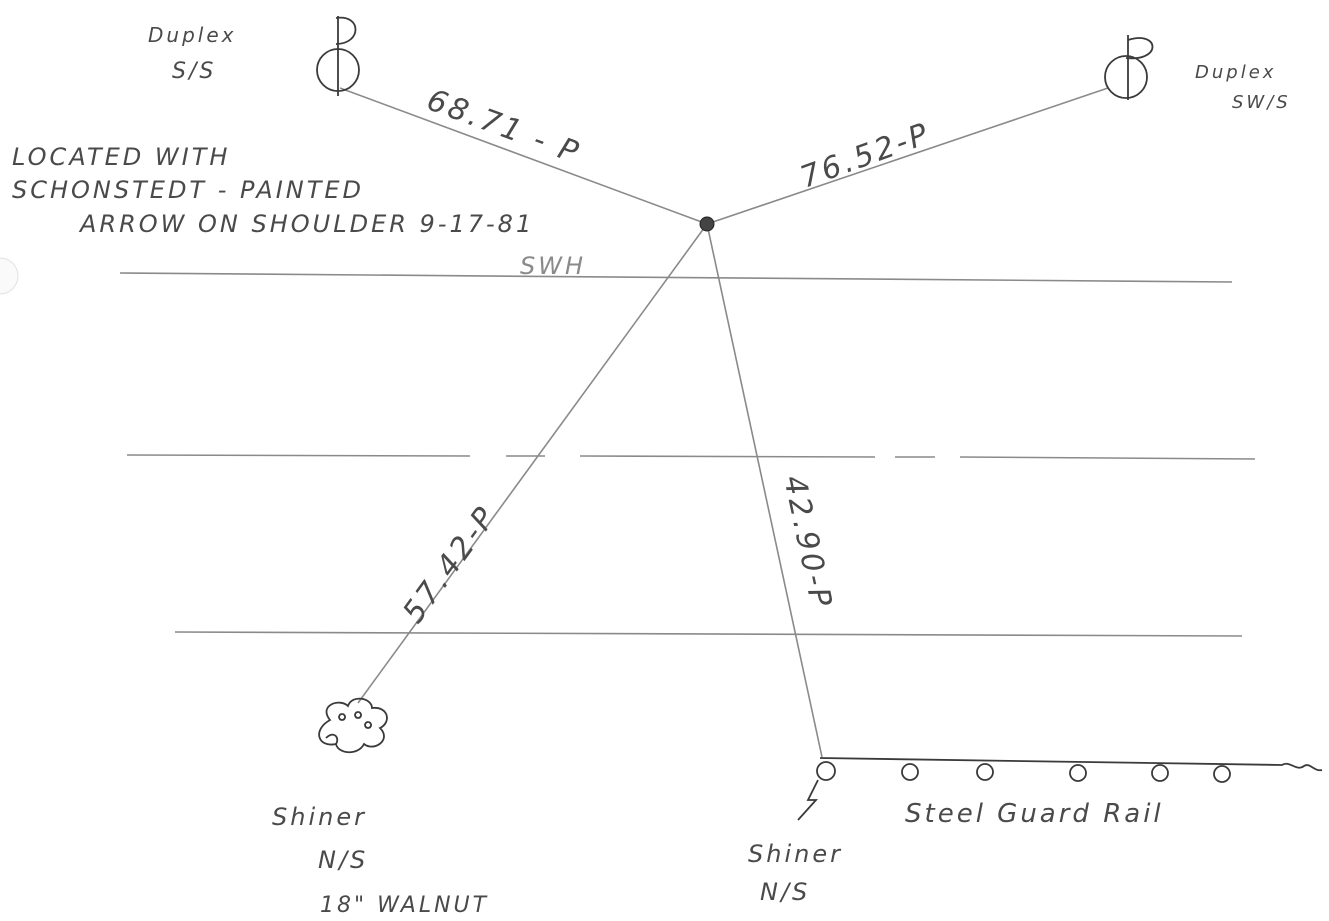 This screenshot has height=921, width=1329. Describe the element at coordinates (553, 266) in the screenshot. I see `initials: SWH` at that location.